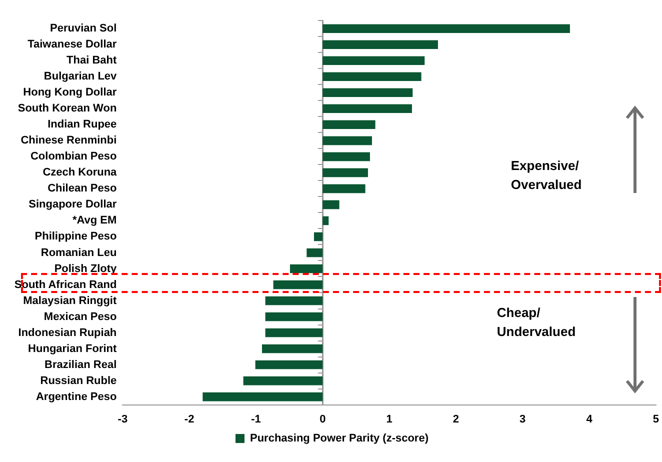 This screenshot has height=462, width=662. What do you see at coordinates (83, 28) in the screenshot?
I see `y-tick-label: Peruvian Sol` at bounding box center [83, 28].